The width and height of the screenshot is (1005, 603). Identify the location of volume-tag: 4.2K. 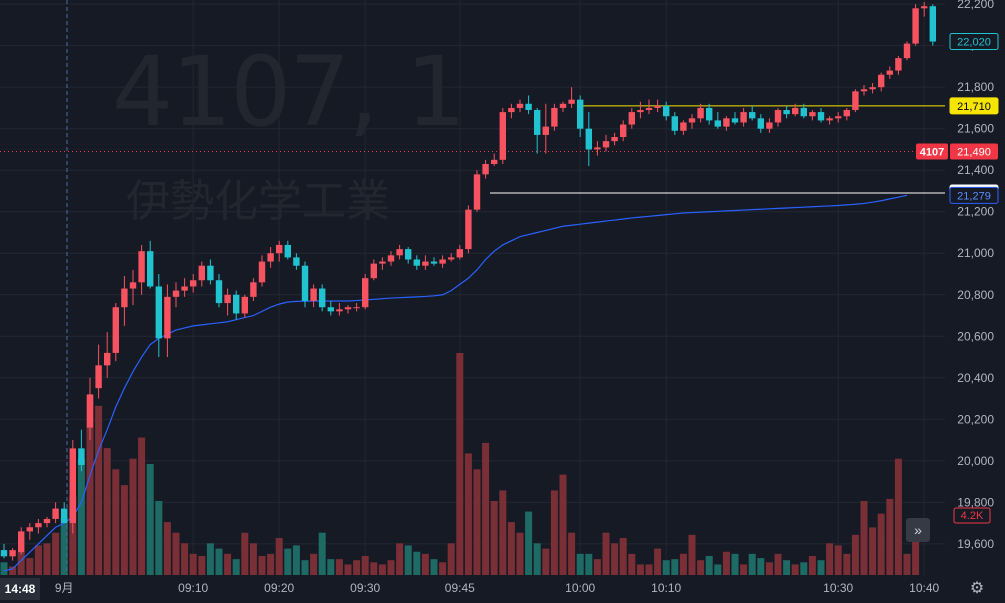
(972, 515).